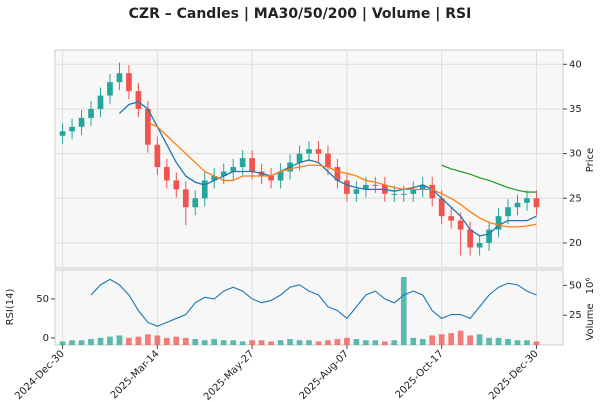 This screenshot has height=402, width=600. Describe the element at coordinates (575, 243) in the screenshot. I see `y-tick-label: 20` at that location.